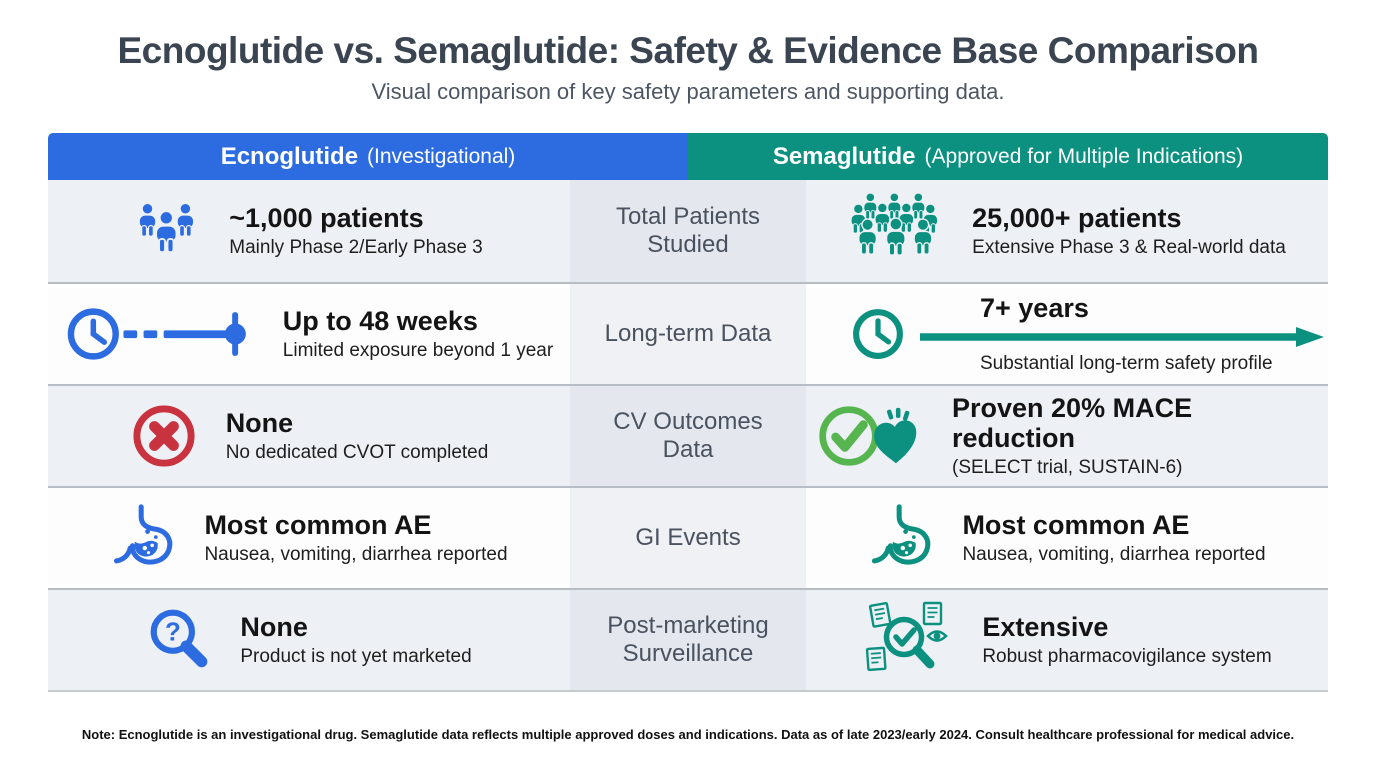 The width and height of the screenshot is (1376, 768). Describe the element at coordinates (357, 453) in the screenshot. I see `ecnoglutide-detail: No dedicated CVOT completed` at that location.